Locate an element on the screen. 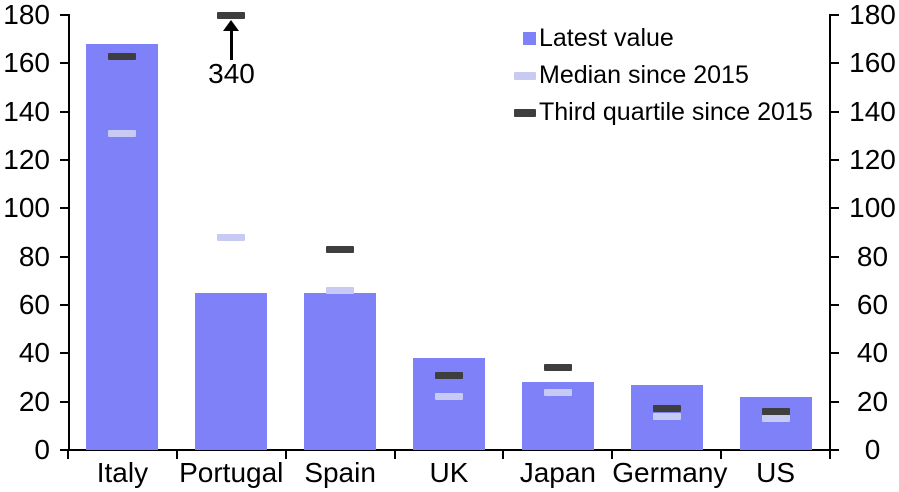 This screenshot has width=899, height=492. legend-item-latest-value: Latest value is located at coordinates (659, 38).